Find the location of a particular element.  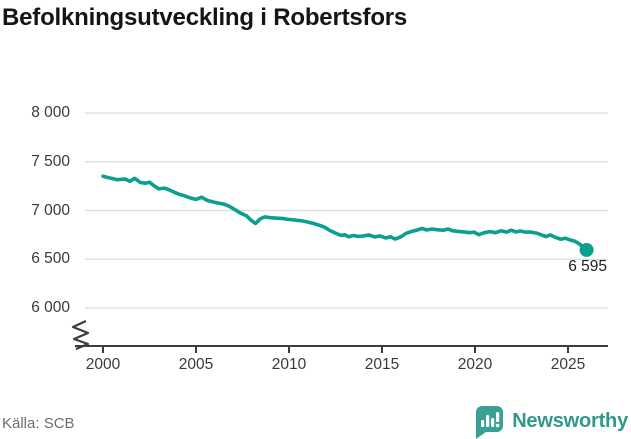

source-note: Källa: SCB is located at coordinates (38, 423).